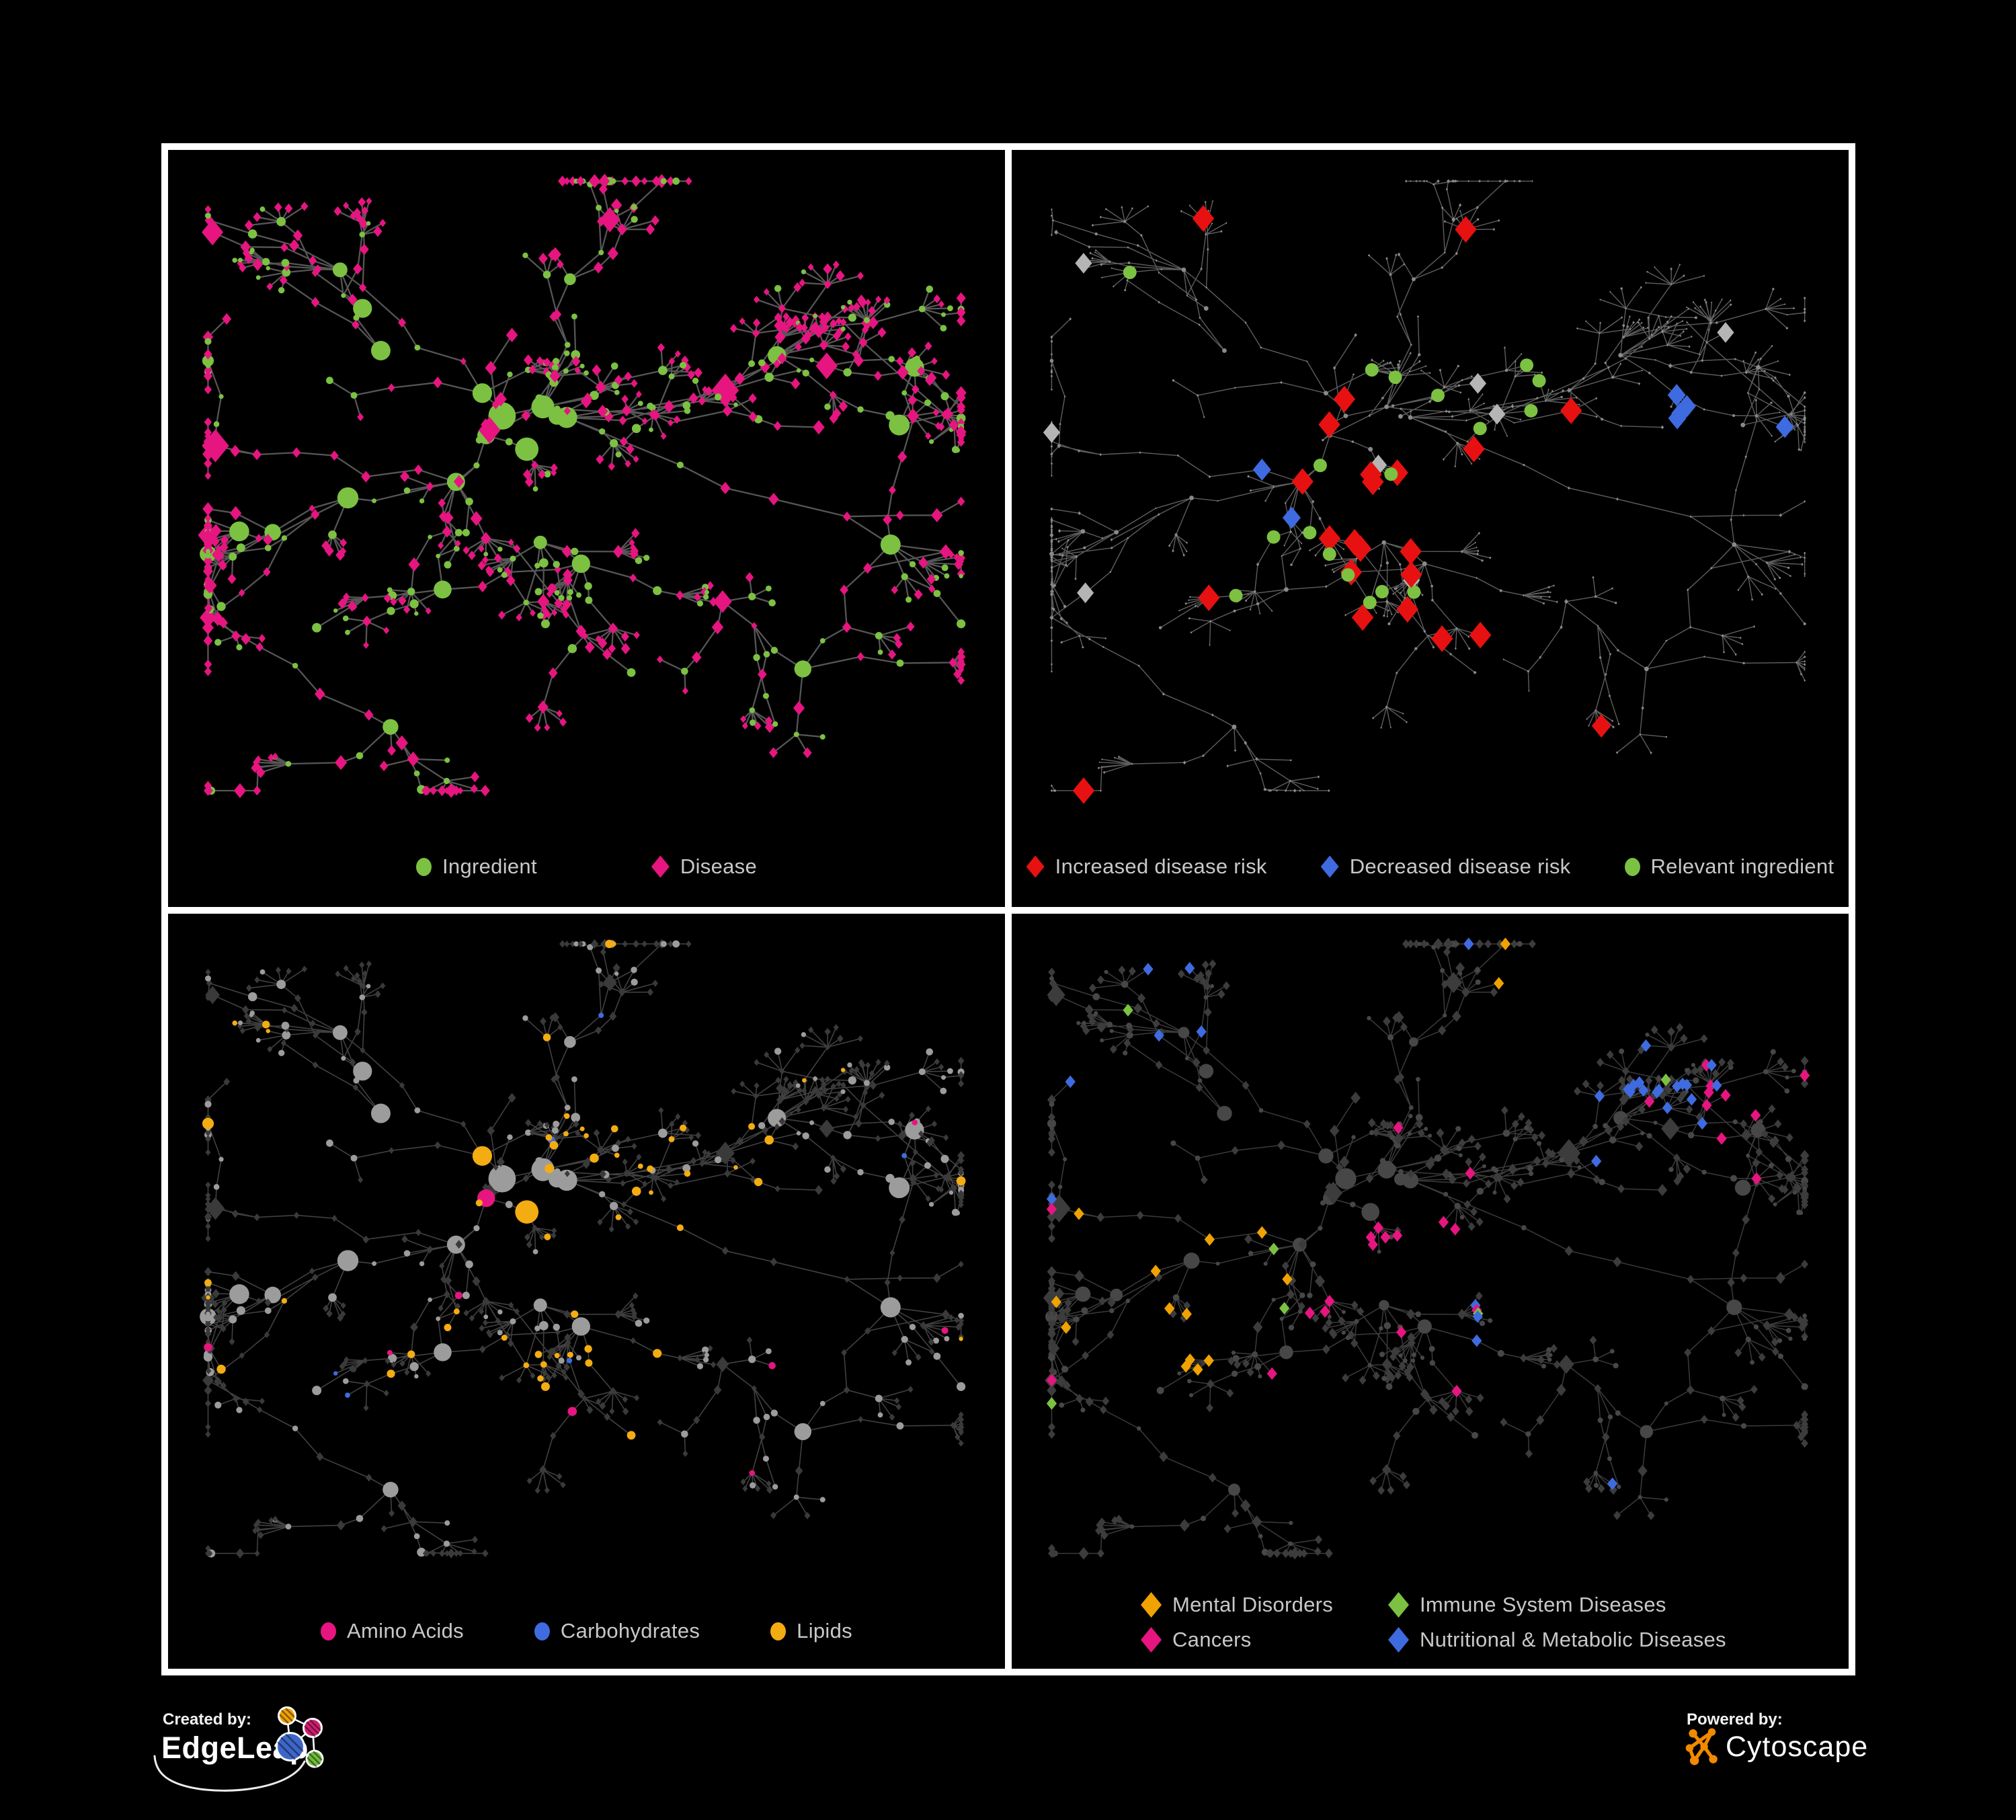 Image resolution: width=2016 pixels, height=1820 pixels. I want to click on created-by-label: Created by:, so click(207, 1719).